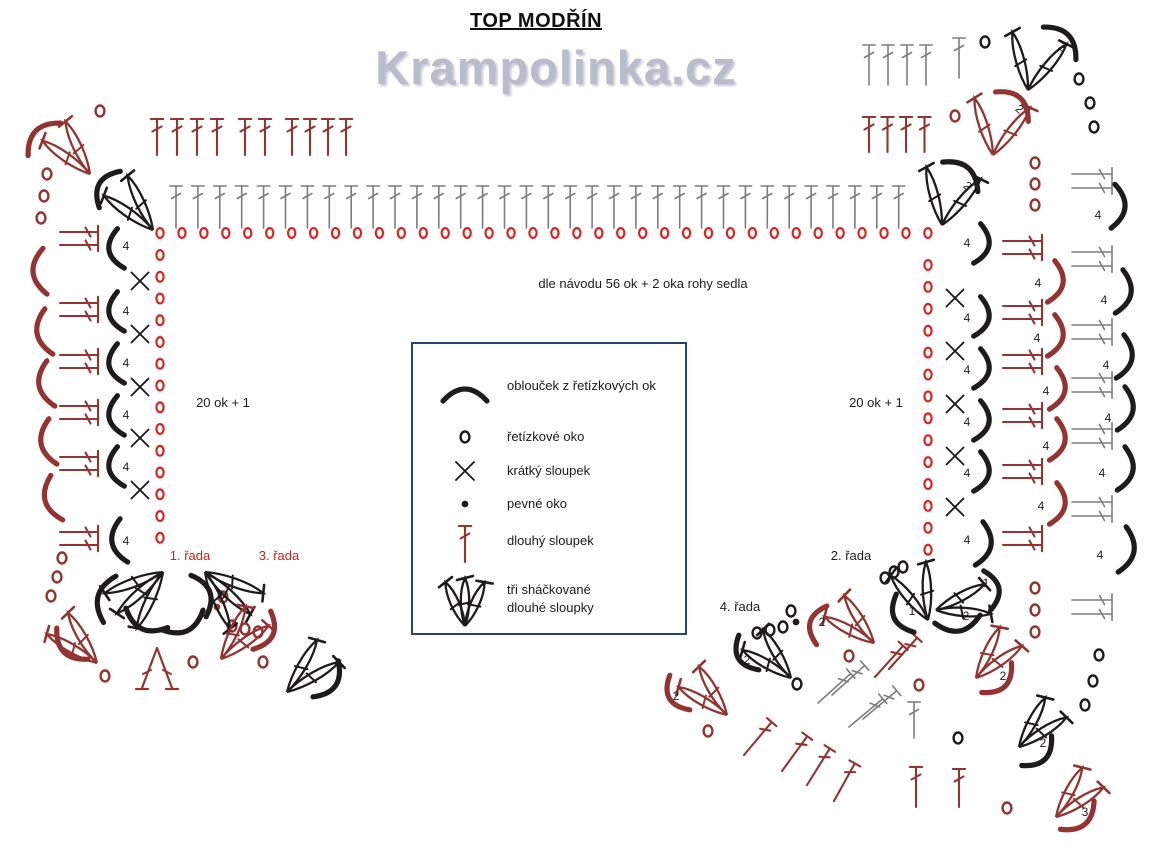 This screenshot has height=849, width=1149. I want to click on row-label: 3. řada, so click(279, 555).